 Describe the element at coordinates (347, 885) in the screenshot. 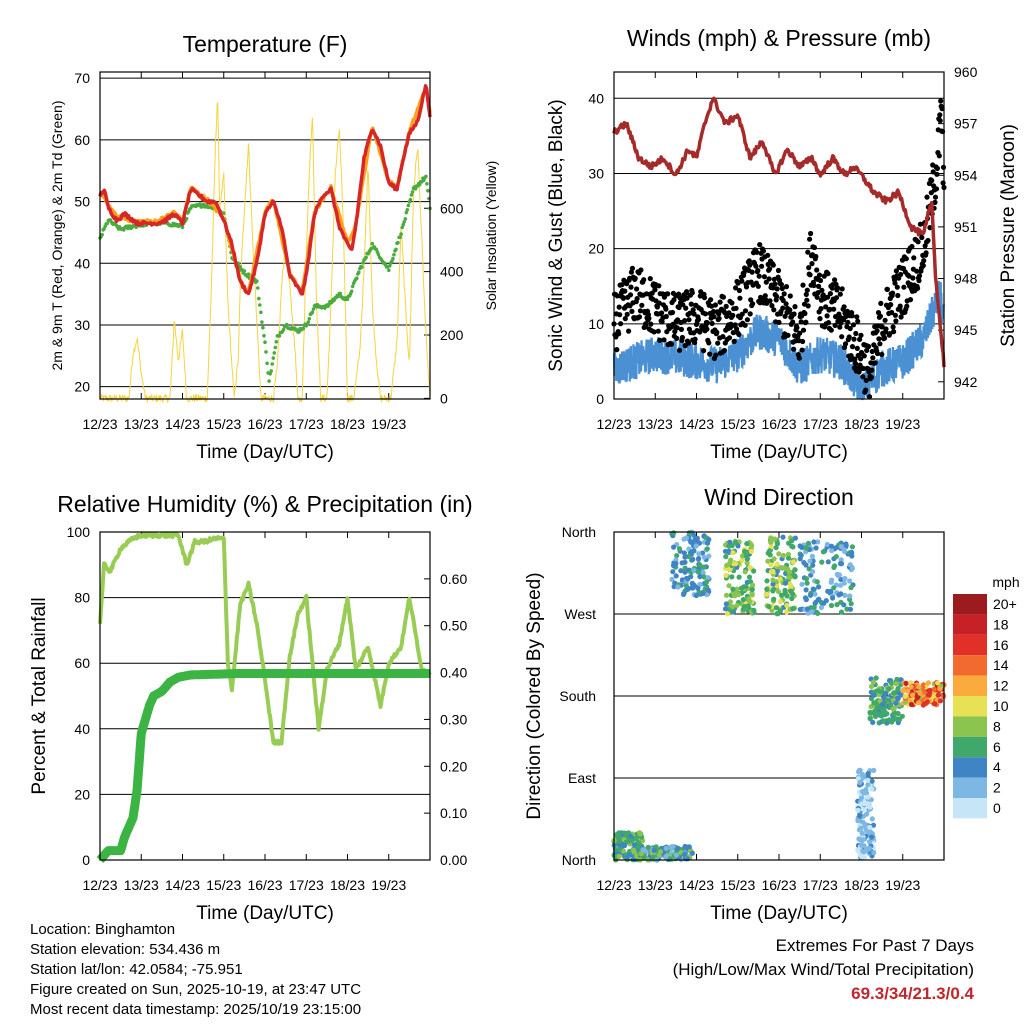

I see `x-tick-label: 18/23` at that location.